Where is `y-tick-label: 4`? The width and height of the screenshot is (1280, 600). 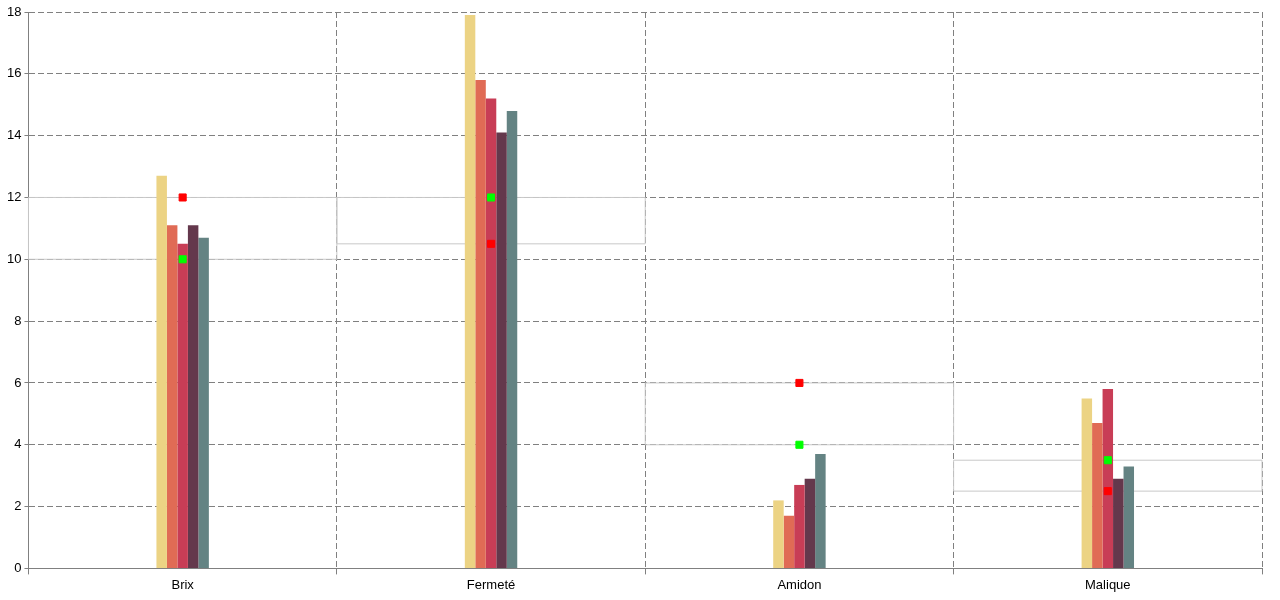
y-tick-label: 4 is located at coordinates (18, 444).